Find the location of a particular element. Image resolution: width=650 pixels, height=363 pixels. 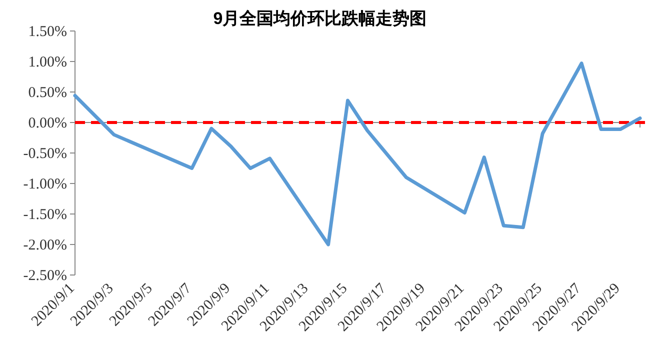

y-tick-label: 0.50% is located at coordinates (47, 93).